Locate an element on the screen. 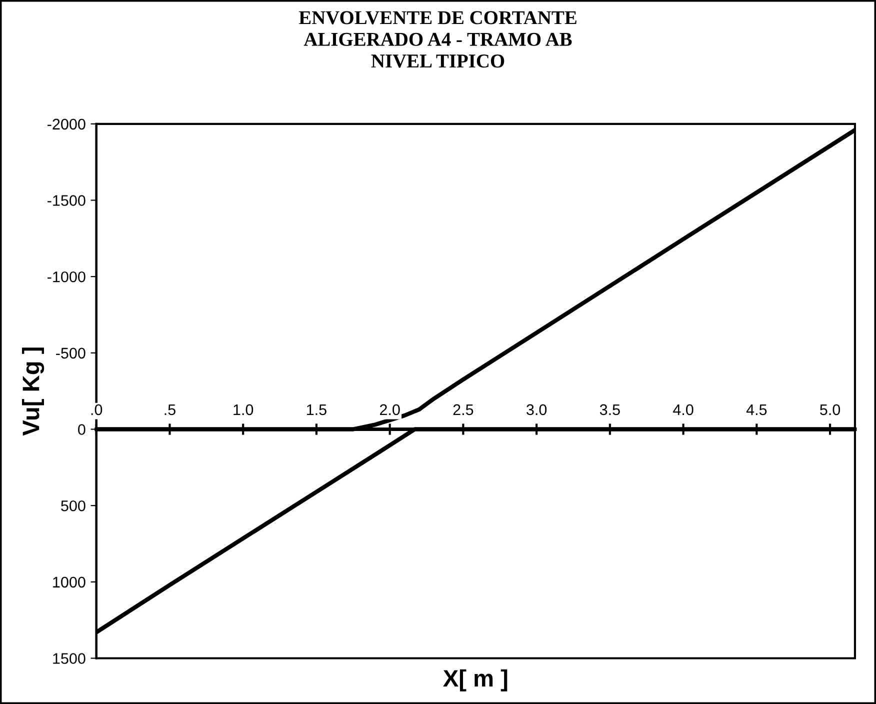 This screenshot has height=704, width=876. y-tick-label: 500 is located at coordinates (73, 506).